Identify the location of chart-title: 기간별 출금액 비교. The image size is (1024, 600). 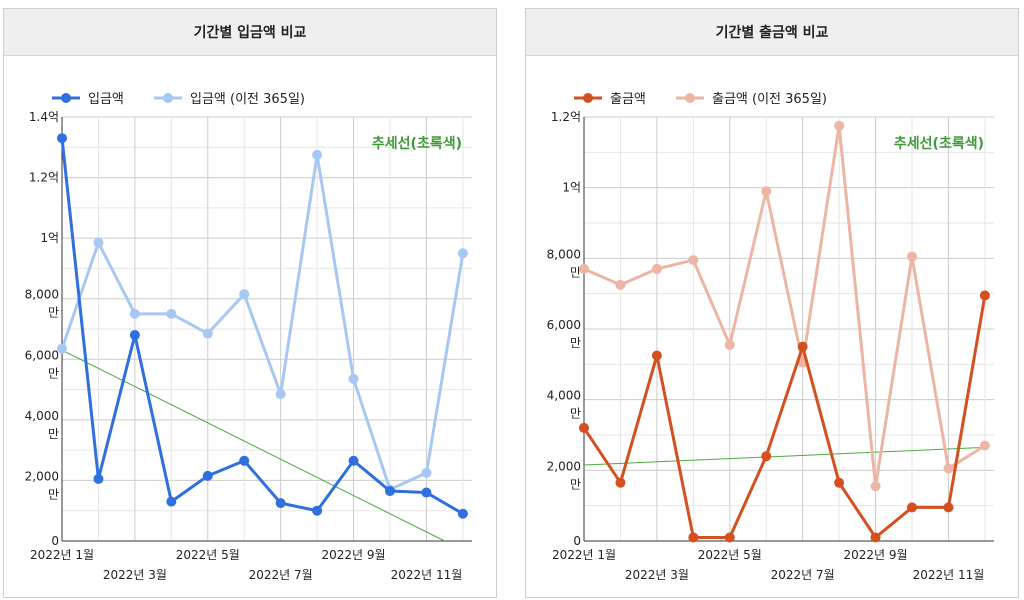
(772, 32).